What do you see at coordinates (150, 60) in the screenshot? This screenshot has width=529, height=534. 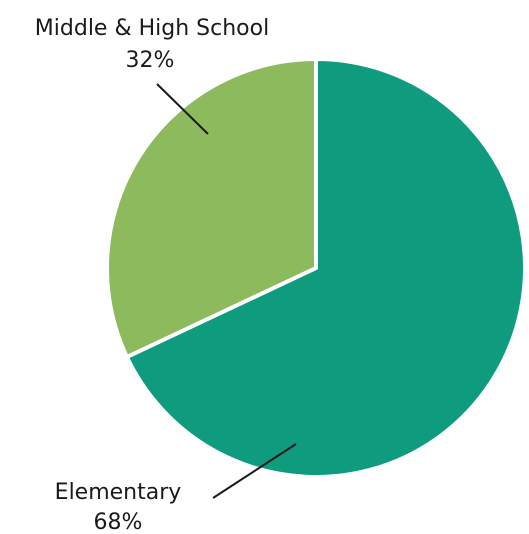 I see `slice-value-middle-high-school: 32%` at bounding box center [150, 60].